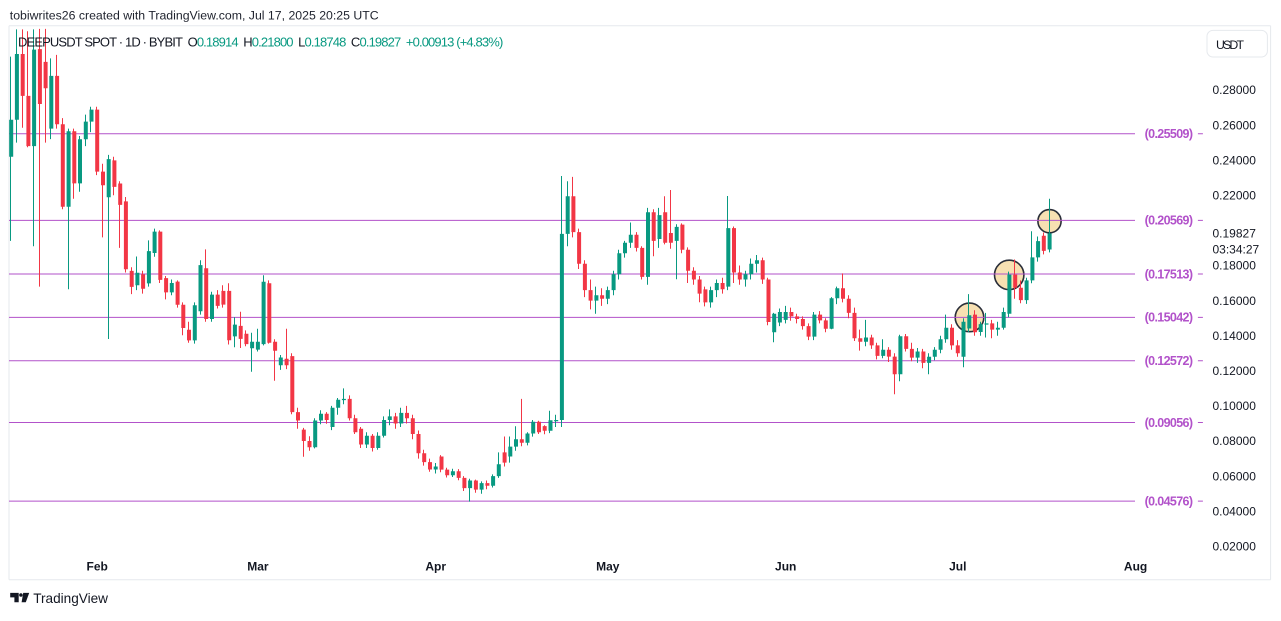  I want to click on svg-text: (0.17513), so click(1169, 274).